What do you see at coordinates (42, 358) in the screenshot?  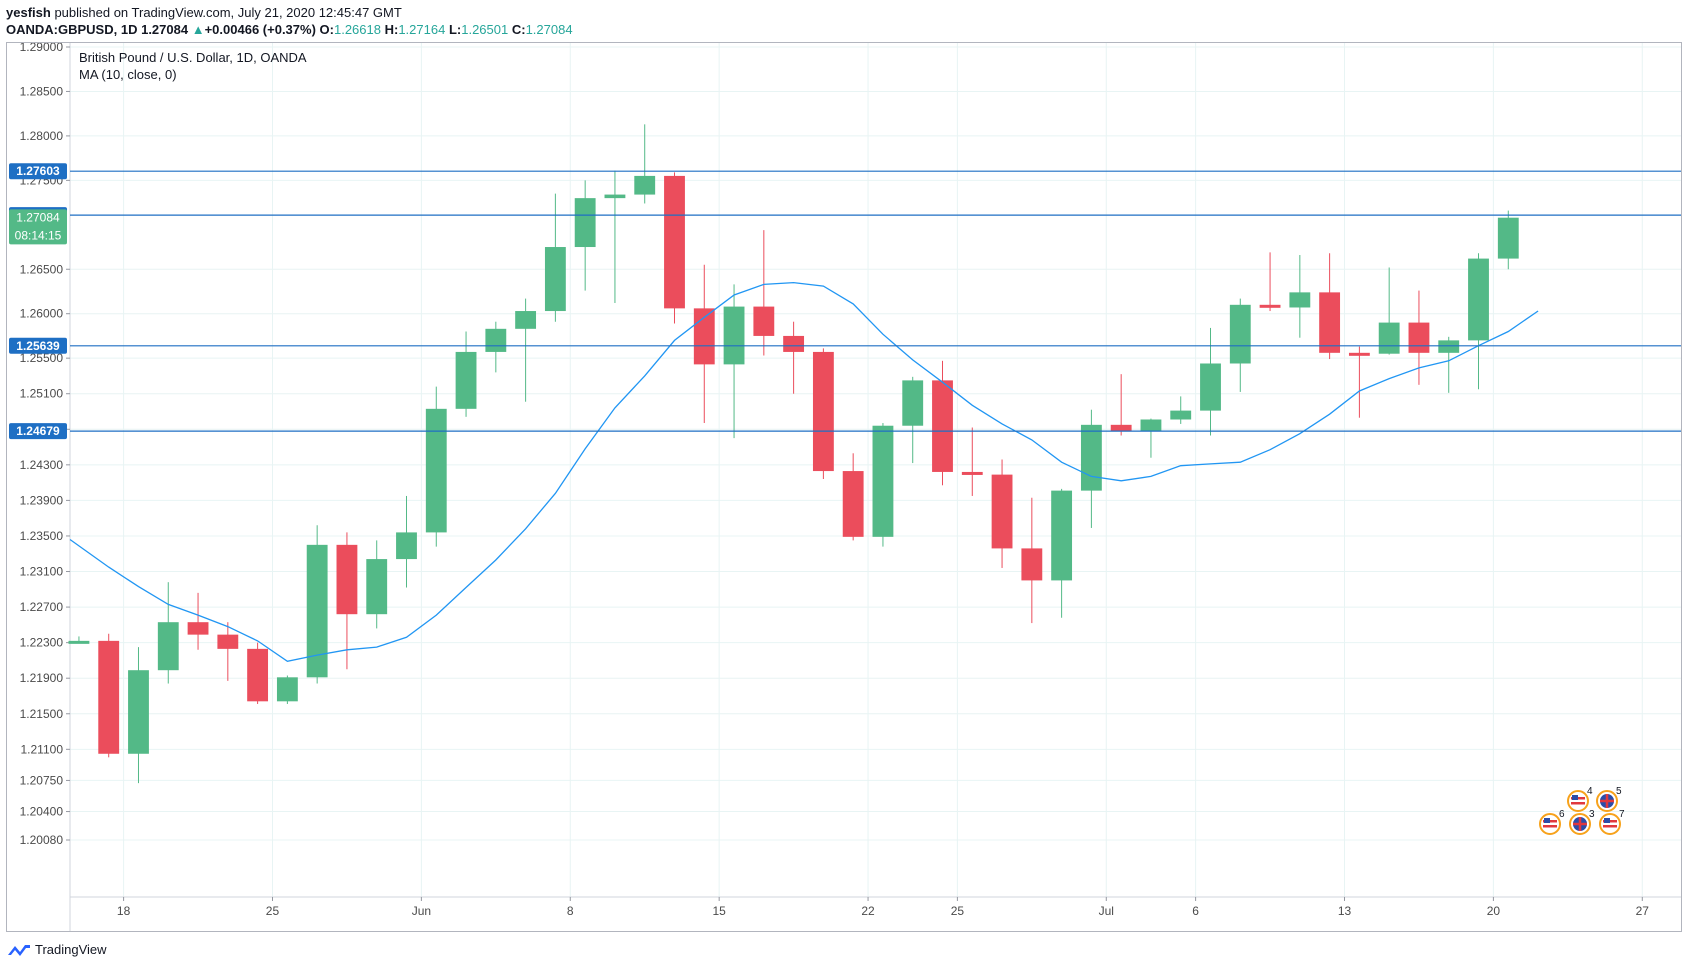 I see `price-tick-label: 1.25500` at bounding box center [42, 358].